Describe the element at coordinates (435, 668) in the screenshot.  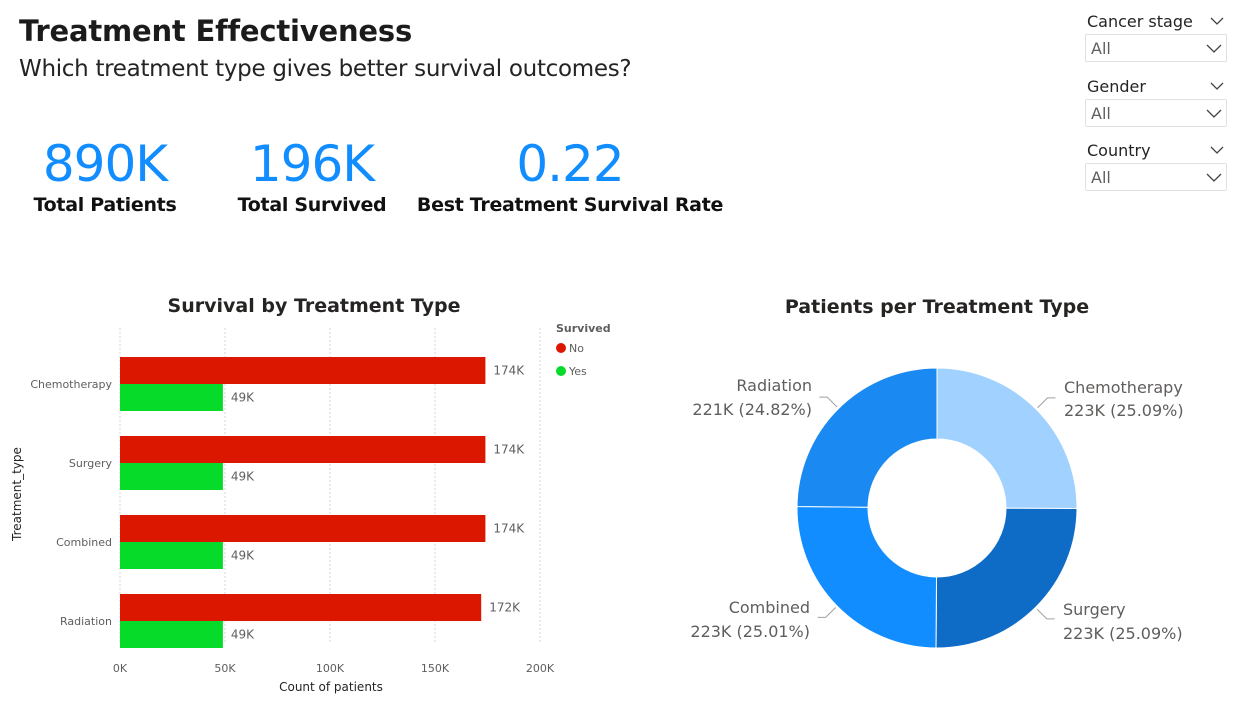
I see `x-tick-label: 150K` at that location.